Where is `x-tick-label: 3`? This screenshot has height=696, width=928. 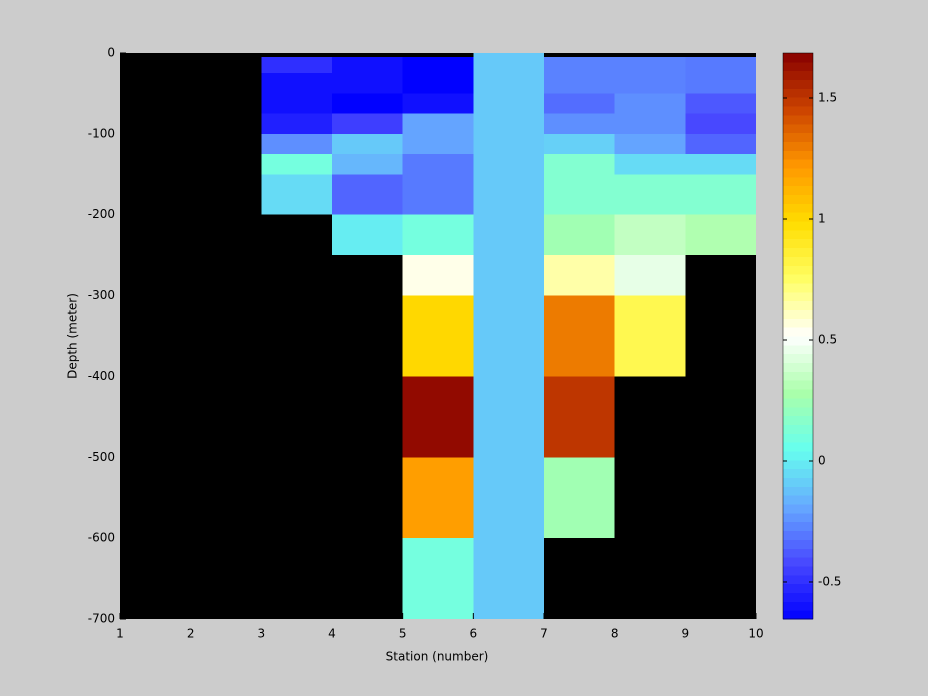 x-tick-label: 3 is located at coordinates (262, 634).